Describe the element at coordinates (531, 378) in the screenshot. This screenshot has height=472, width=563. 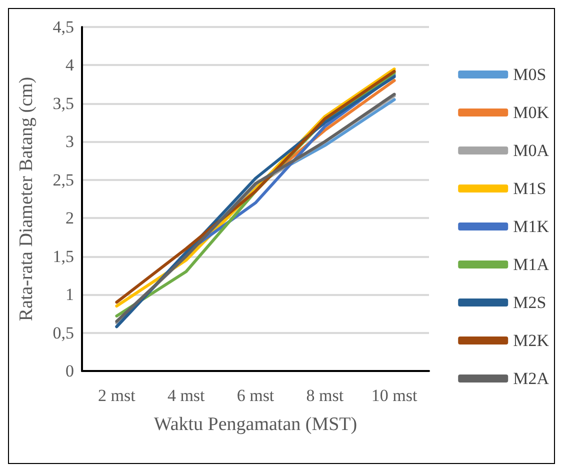
I see `legend-label: M2A` at that location.